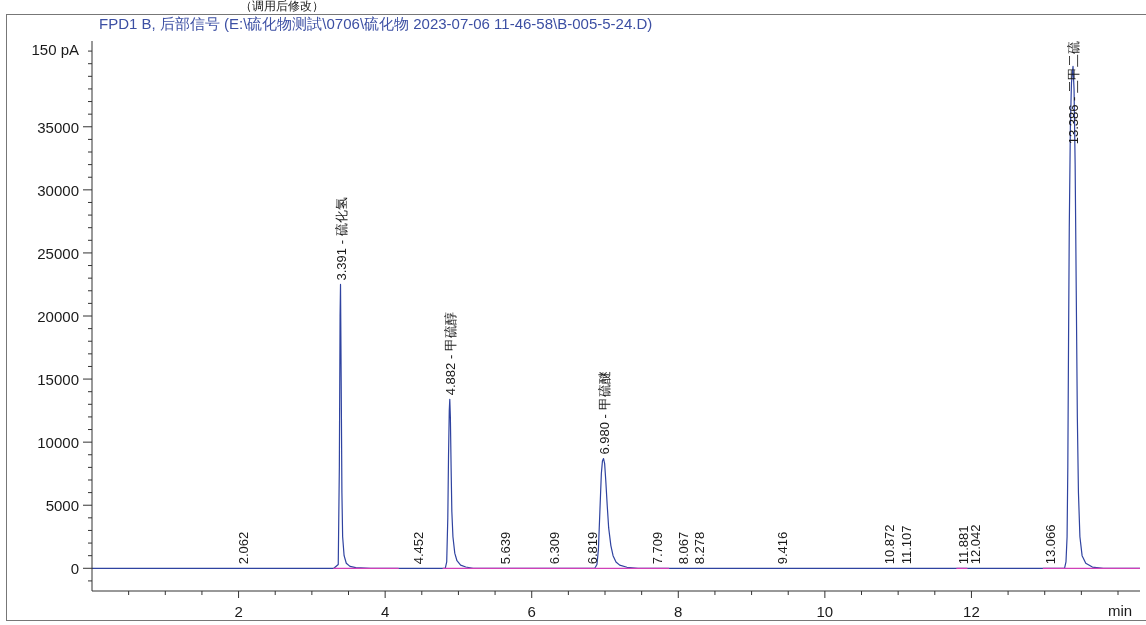 This screenshot has width=1146, height=625. Describe the element at coordinates (906, 545) in the screenshot. I see `annotation: 11.107` at that location.